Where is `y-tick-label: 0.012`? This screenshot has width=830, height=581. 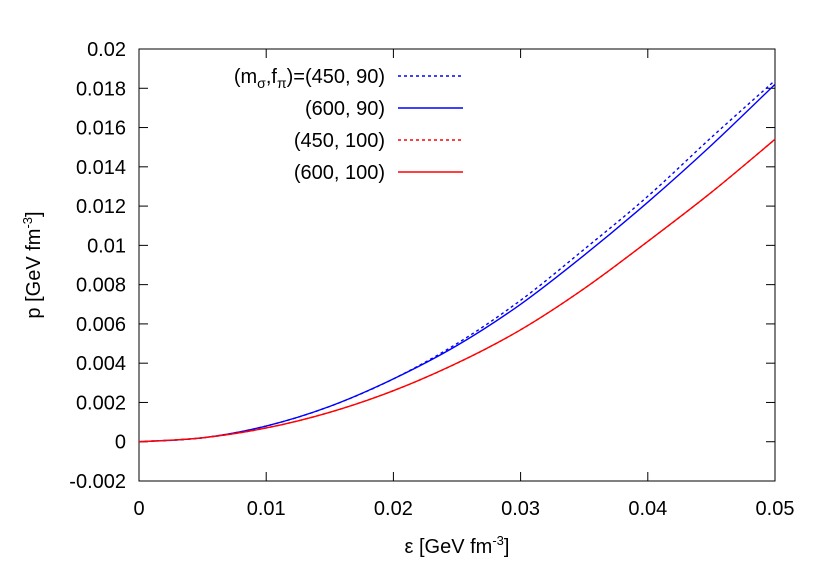 y-tick-label: 0.012 is located at coordinates (101, 207).